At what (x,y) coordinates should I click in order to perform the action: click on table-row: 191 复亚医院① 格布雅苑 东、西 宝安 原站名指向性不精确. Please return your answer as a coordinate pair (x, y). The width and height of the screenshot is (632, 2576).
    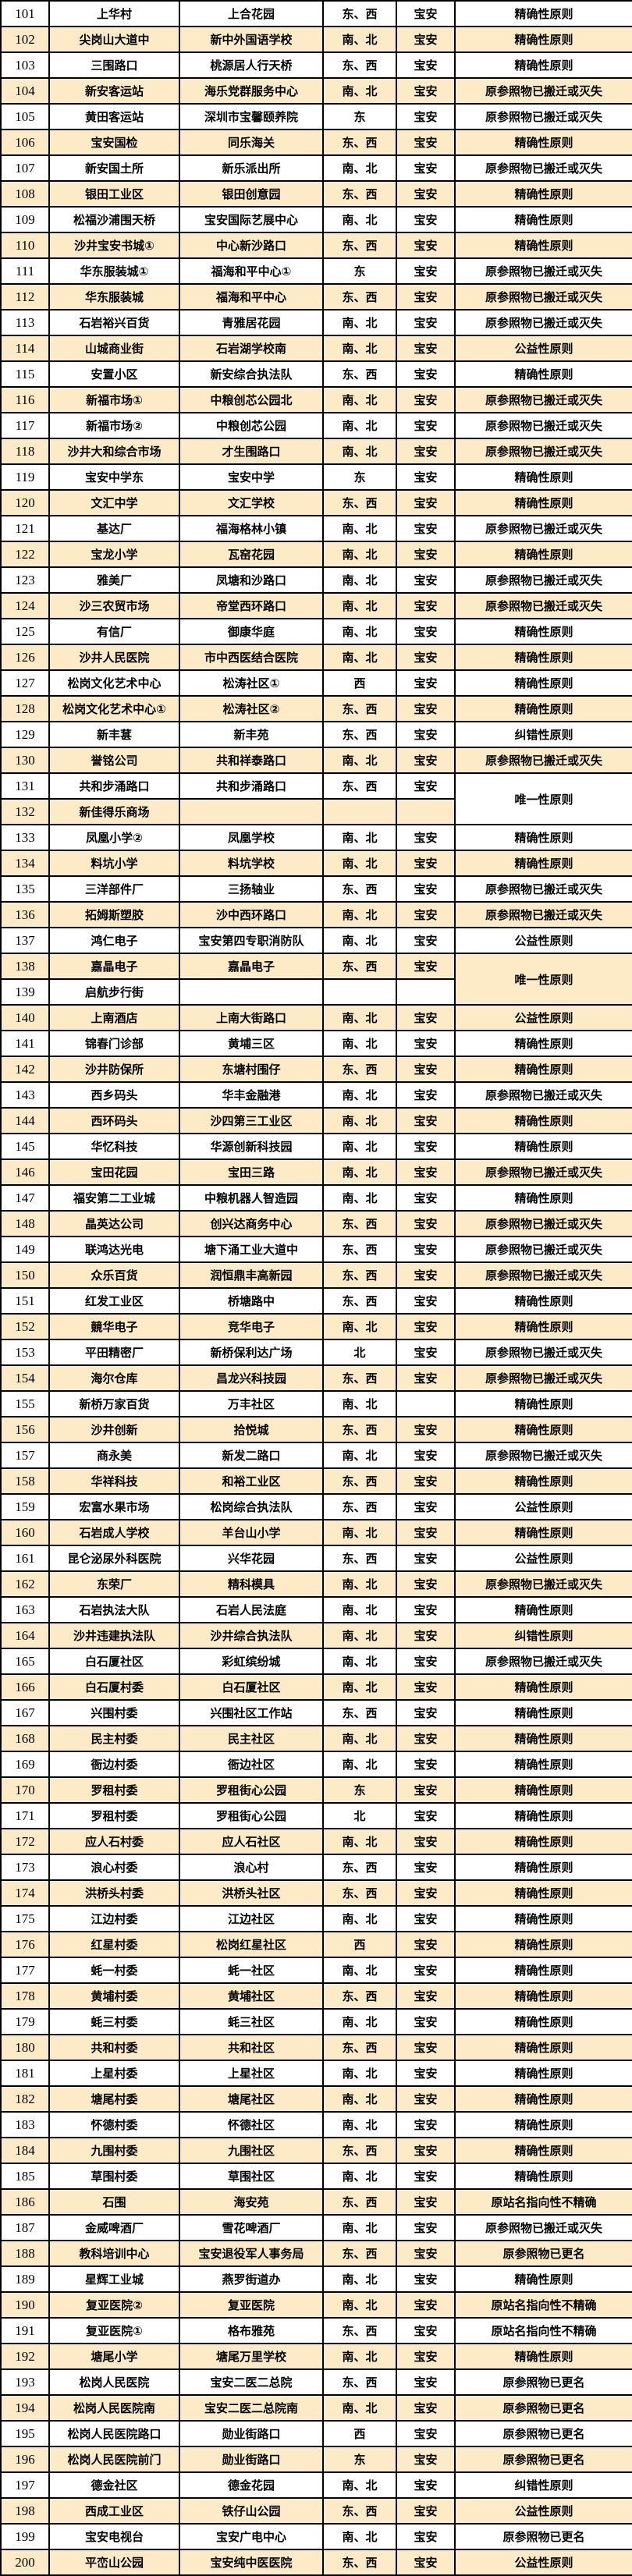
    Looking at the image, I should click on (316, 2330).